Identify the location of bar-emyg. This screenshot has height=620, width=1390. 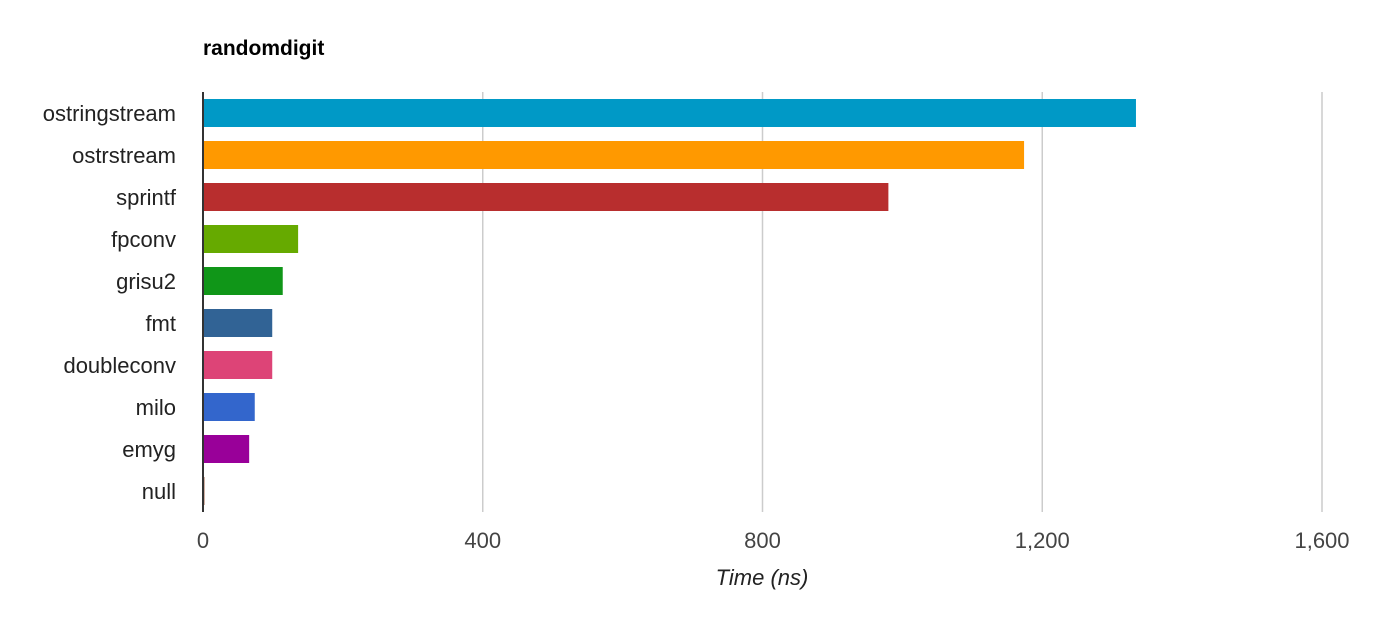
(226, 449).